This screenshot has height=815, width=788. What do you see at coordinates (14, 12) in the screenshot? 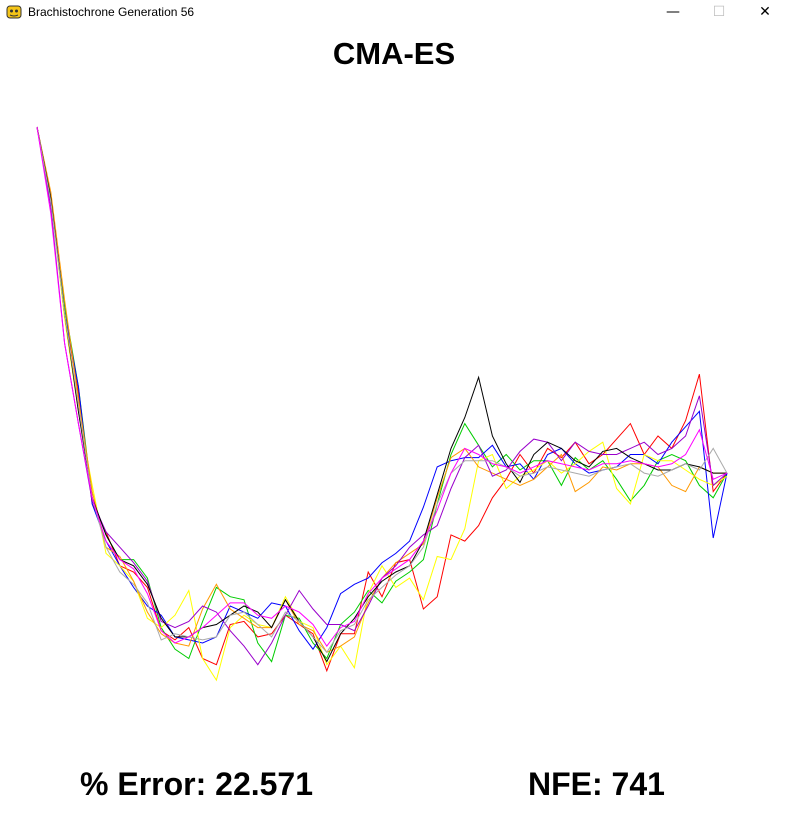
I see `pygame-snake-icon` at bounding box center [14, 12].